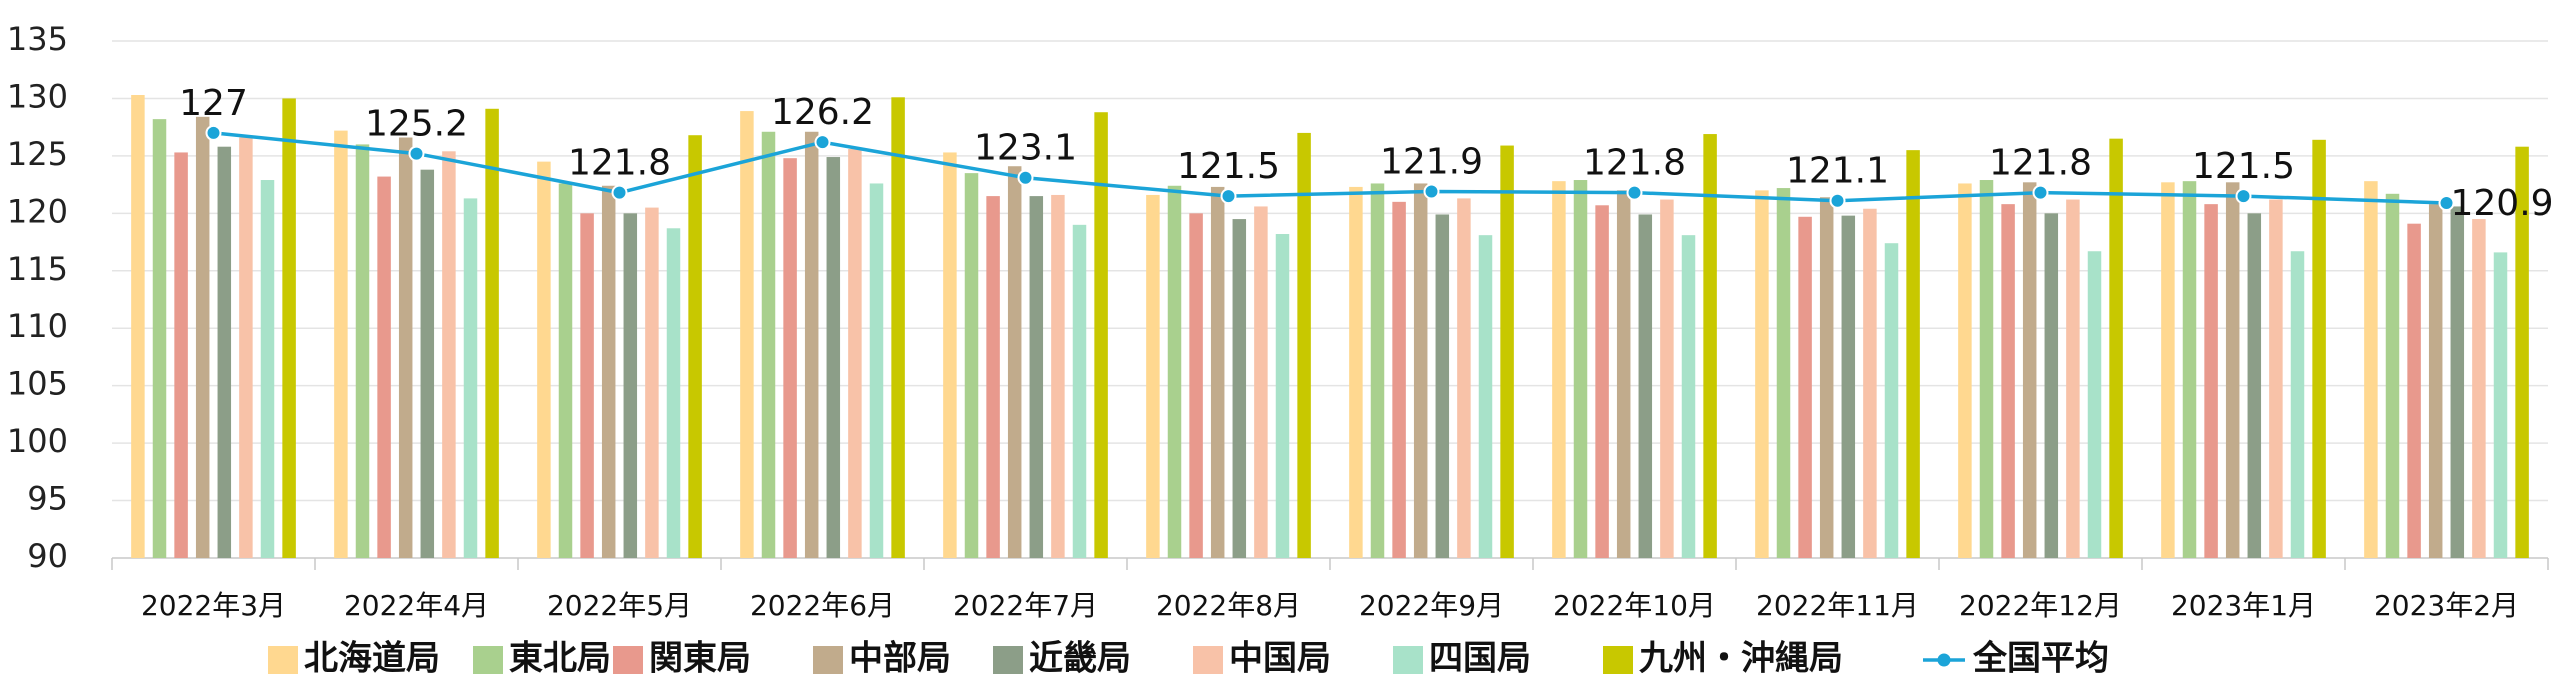  What do you see at coordinates (1944, 660) in the screenshot?
I see `legend-line-marker` at bounding box center [1944, 660].